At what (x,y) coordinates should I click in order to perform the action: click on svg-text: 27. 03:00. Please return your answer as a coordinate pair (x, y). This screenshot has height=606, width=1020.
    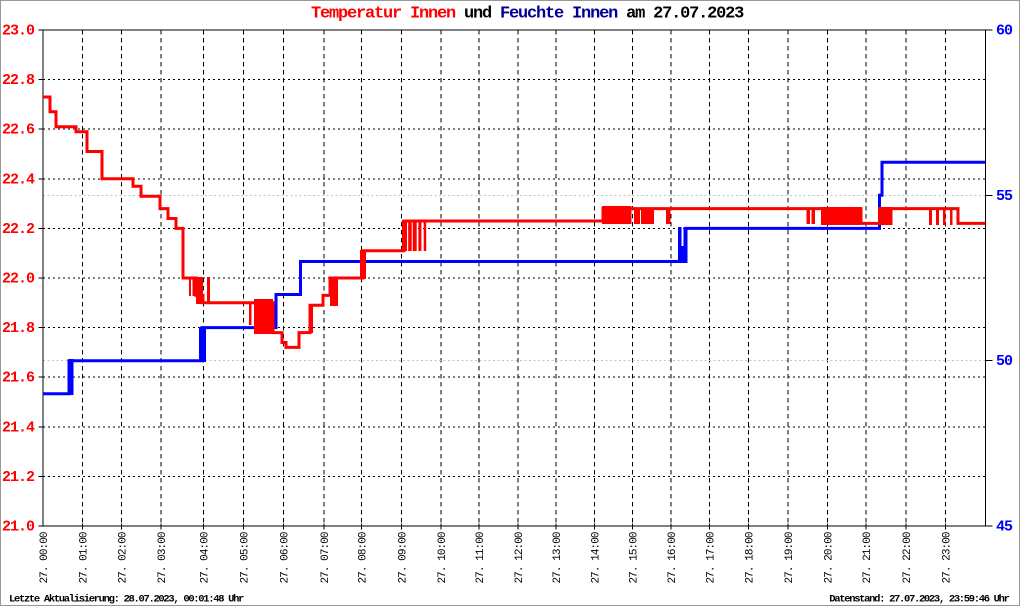
    Looking at the image, I should click on (163, 557).